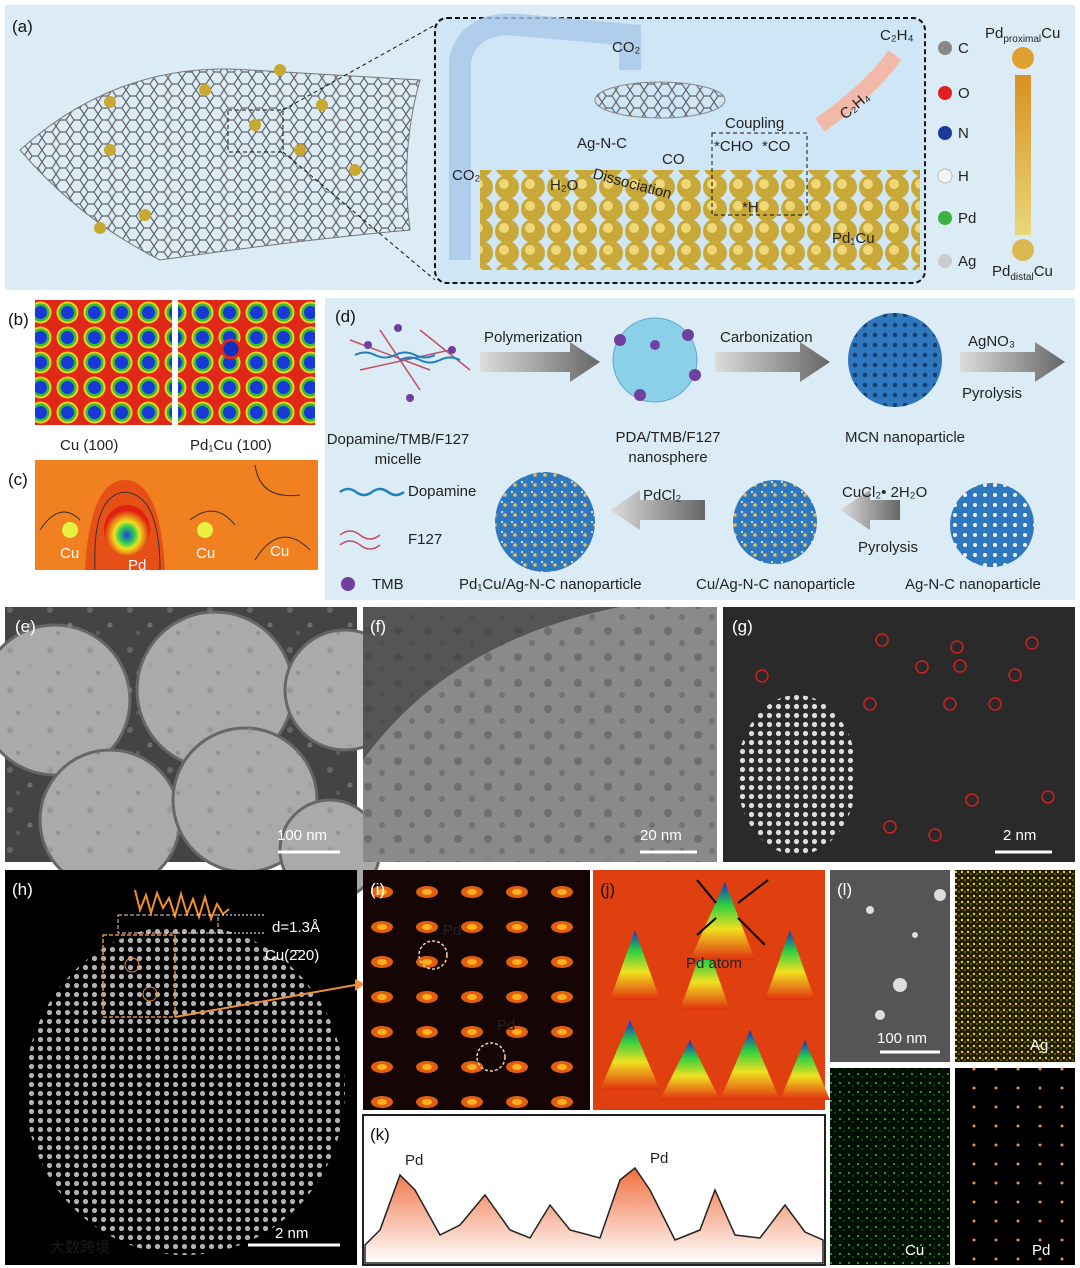 The image size is (1080, 1268). I want to click on panel-e: (e) 100 nm, so click(203, 754).